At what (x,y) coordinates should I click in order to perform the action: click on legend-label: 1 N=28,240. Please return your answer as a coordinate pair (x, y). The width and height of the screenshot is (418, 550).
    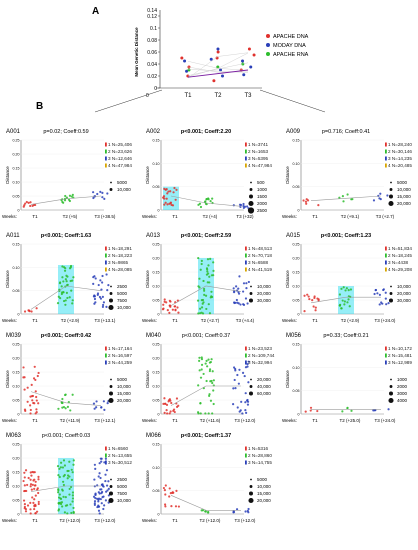
    Looking at the image, I should click on (400, 144).